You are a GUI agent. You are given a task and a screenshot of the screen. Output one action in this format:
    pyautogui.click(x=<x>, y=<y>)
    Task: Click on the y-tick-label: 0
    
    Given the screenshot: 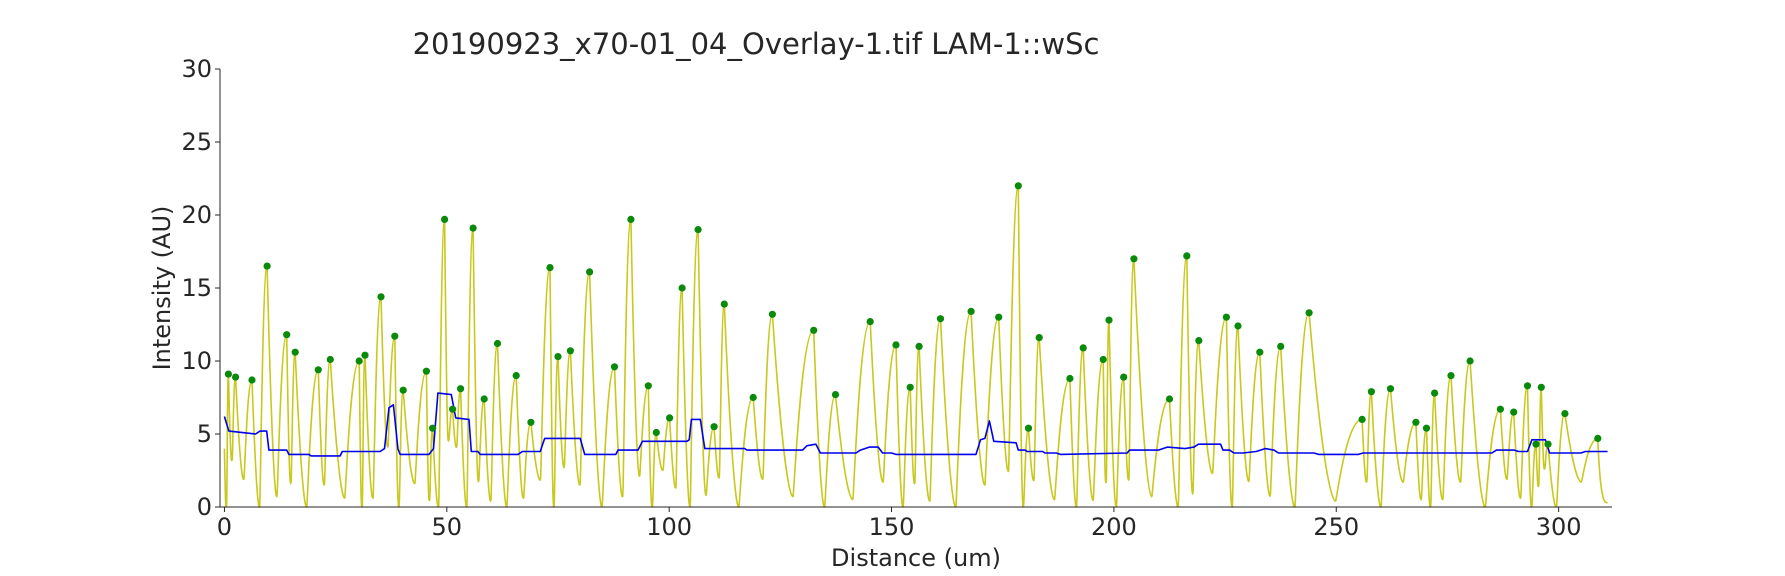 What is the action you would take?
    pyautogui.click(x=204, y=507)
    